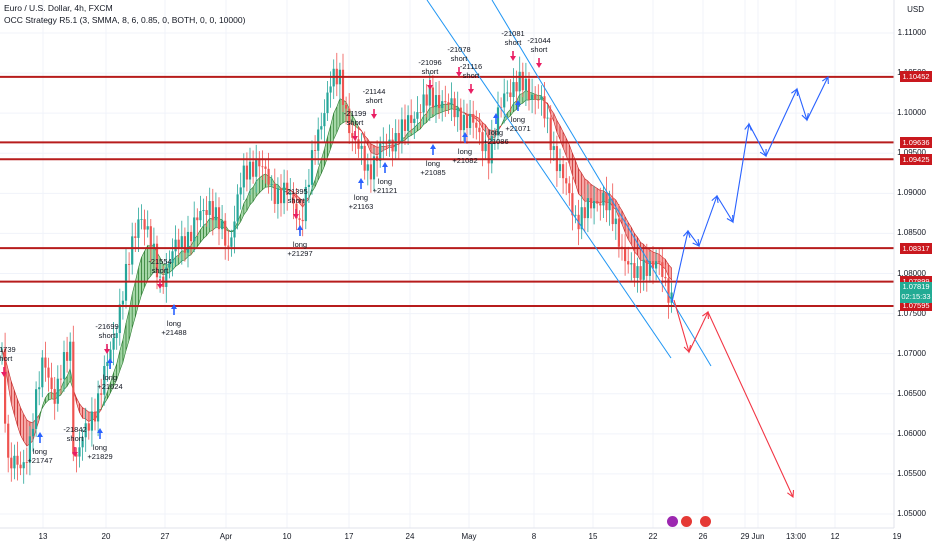  I want to click on signal-value: -21199, so click(355, 113).